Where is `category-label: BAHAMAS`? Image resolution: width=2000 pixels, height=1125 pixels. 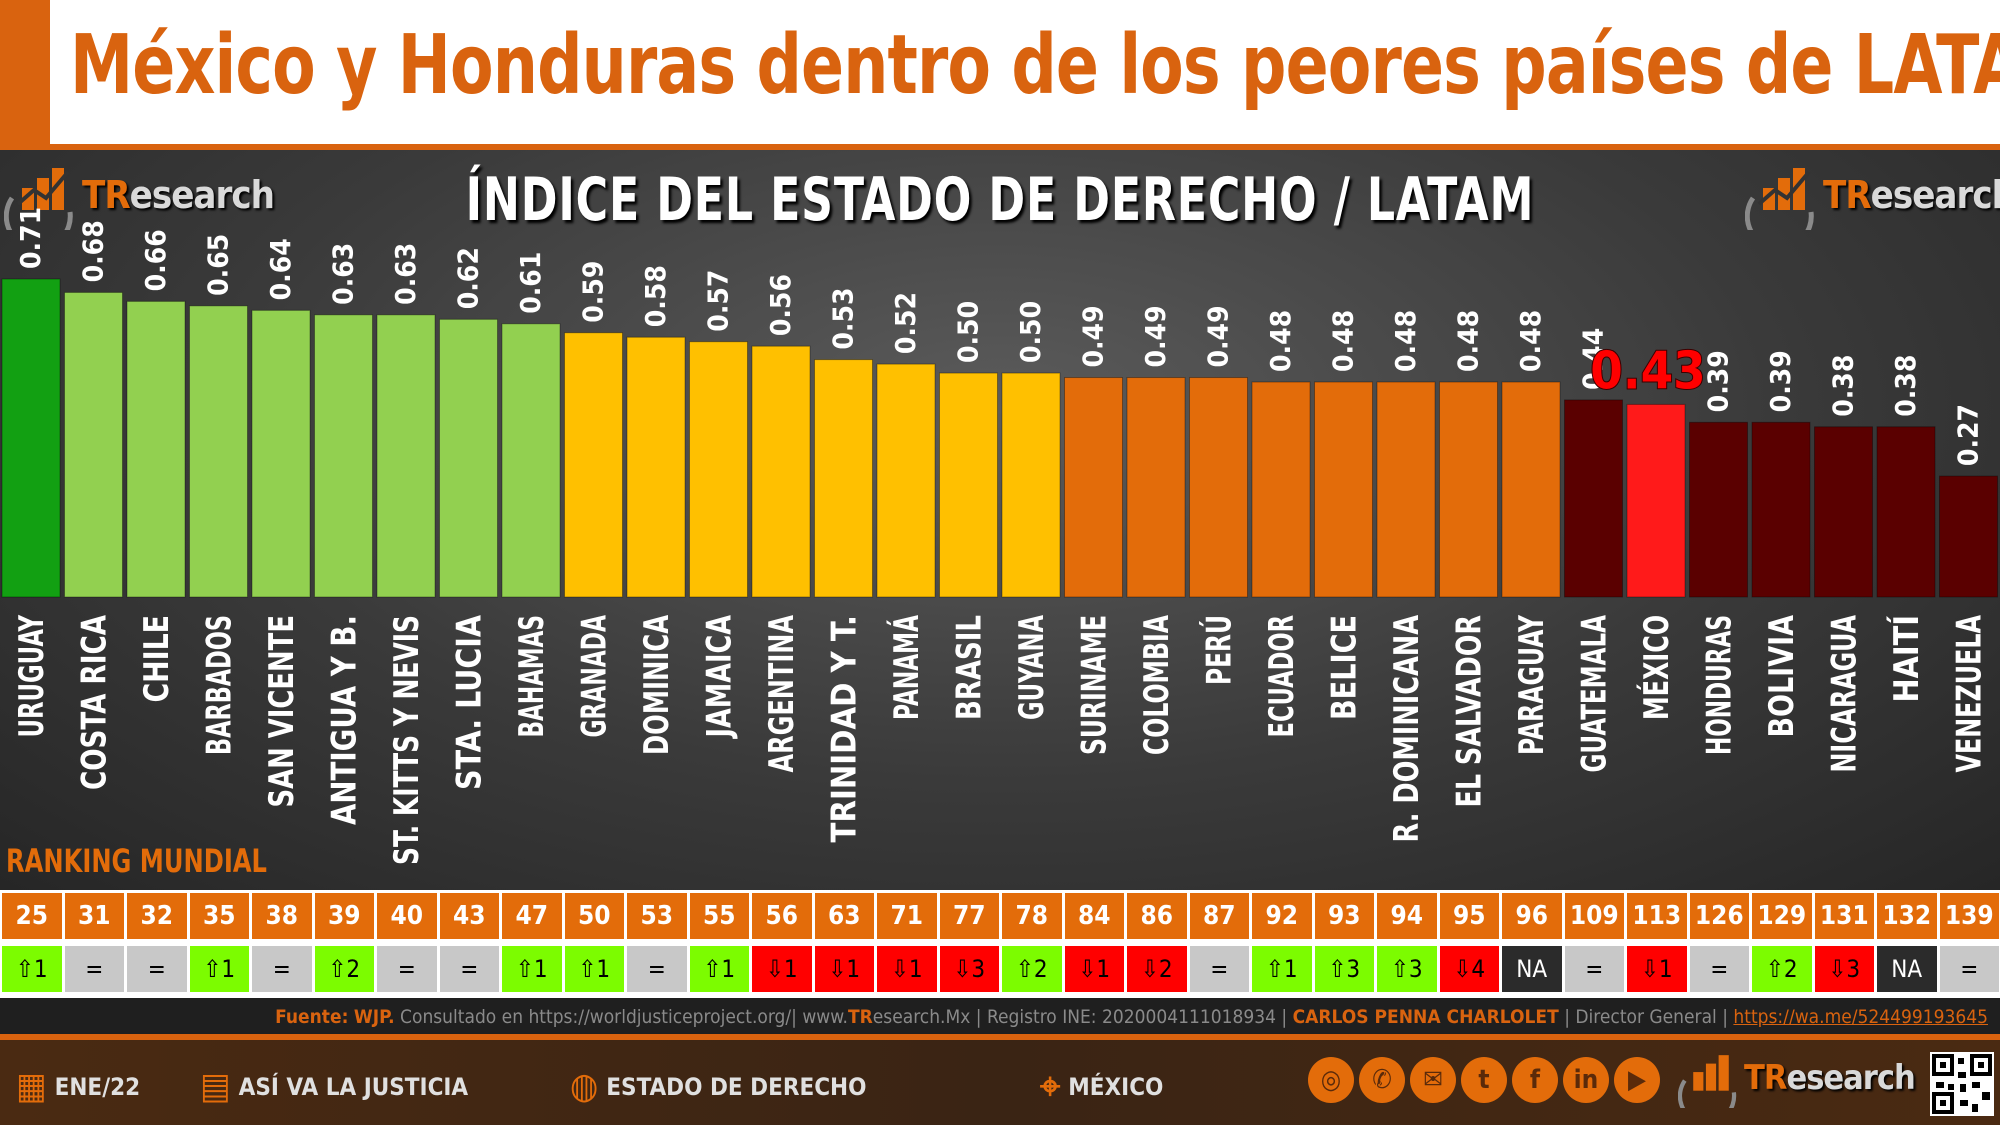 category-label: BAHAMAS is located at coordinates (532, 676).